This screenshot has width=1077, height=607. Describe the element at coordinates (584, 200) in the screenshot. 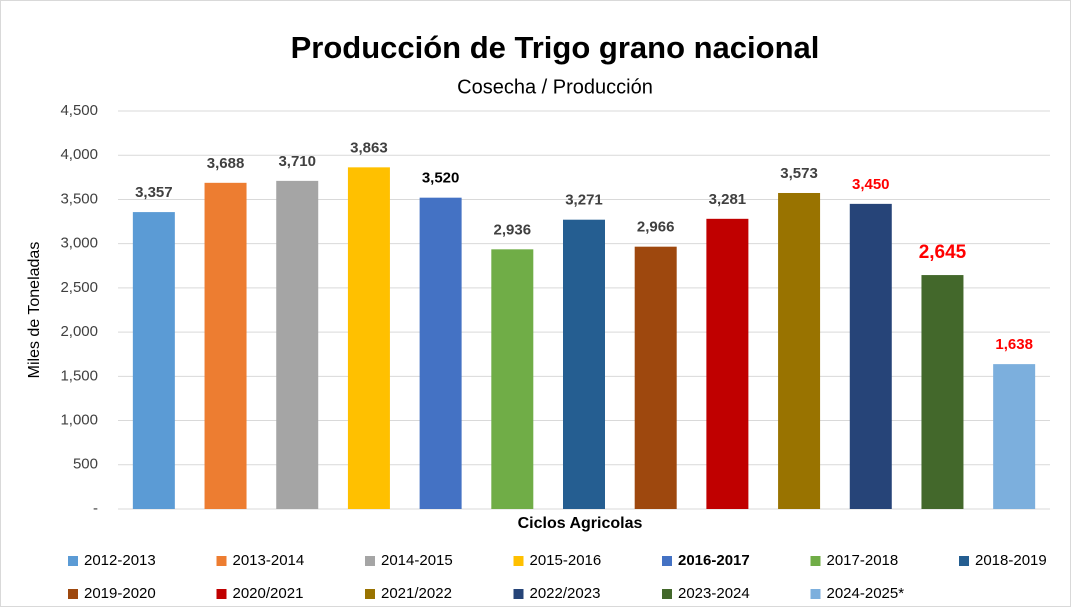

I see `data-label: 3,271` at that location.